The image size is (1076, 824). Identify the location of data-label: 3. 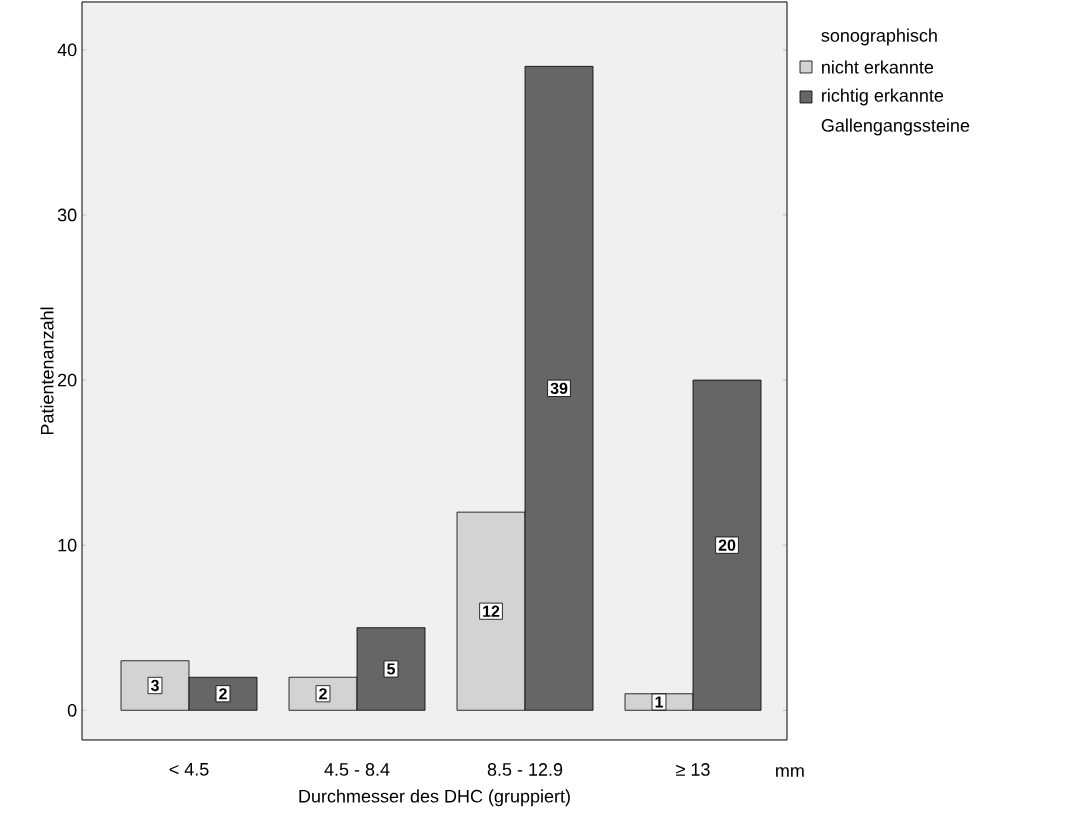
(154, 685).